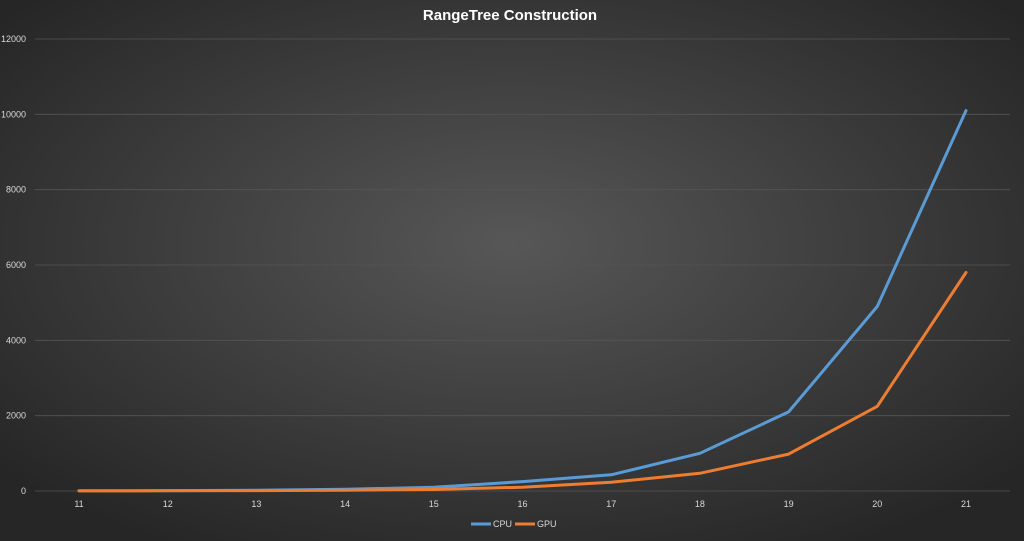  I want to click on x-tick-label: 21, so click(966, 504).